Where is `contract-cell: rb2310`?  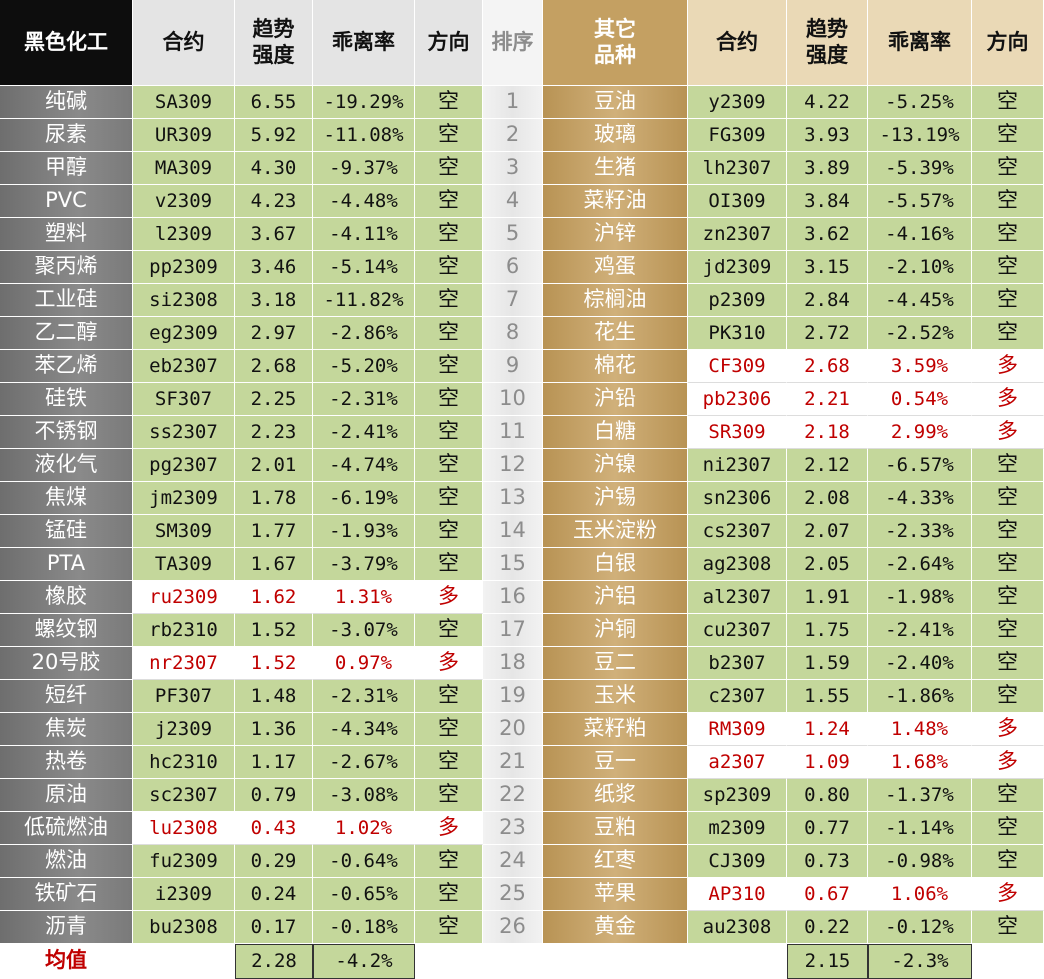
contract-cell: rb2310 is located at coordinates (184, 630).